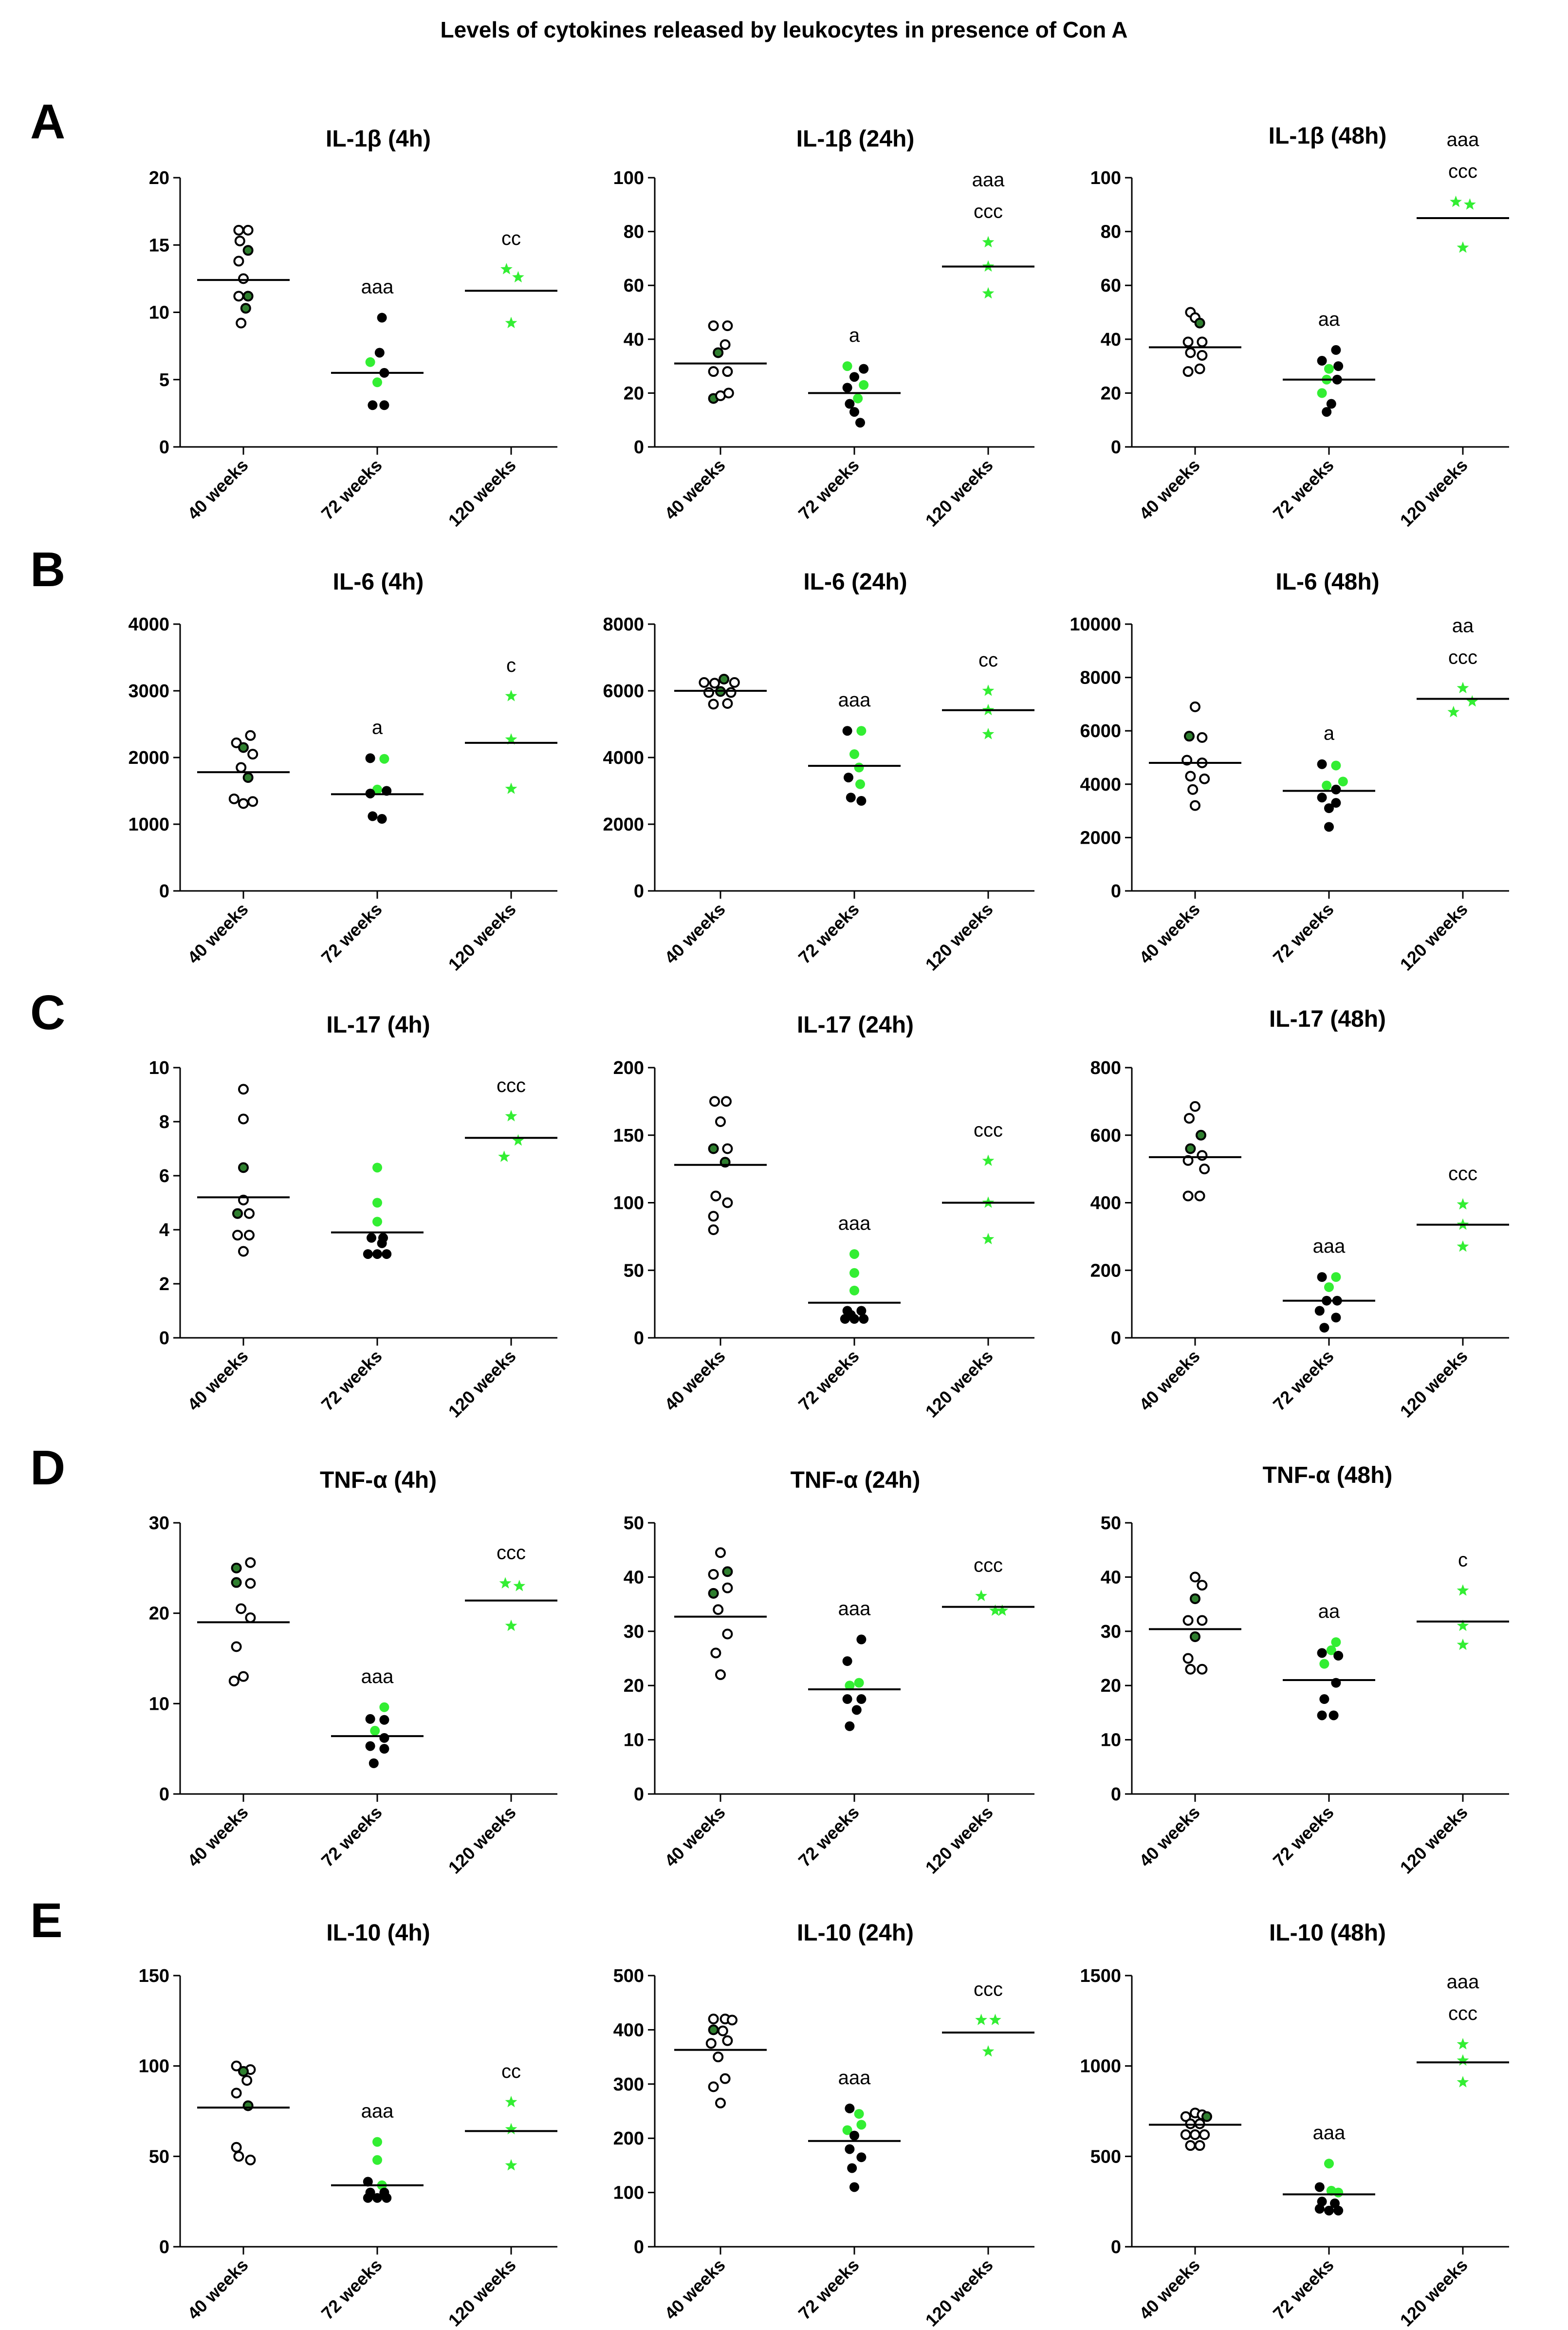  Describe the element at coordinates (164, 1230) in the screenshot. I see `y-tick-label: 4` at that location.